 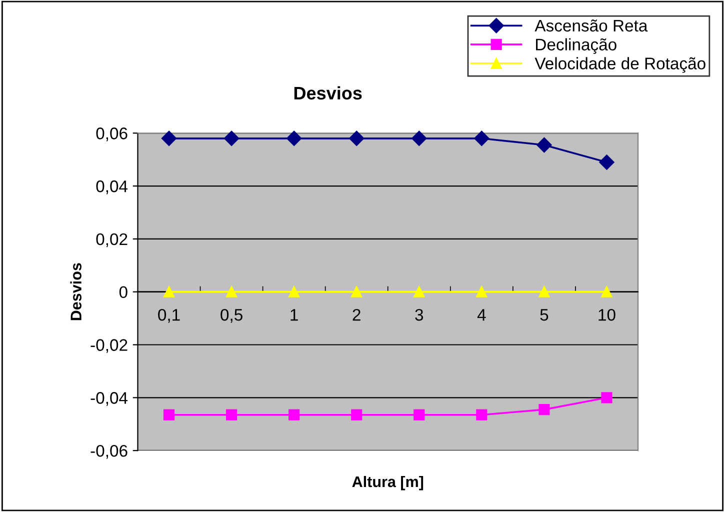 What do you see at coordinates (112, 187) in the screenshot?
I see `y-tick-label: 0,04` at bounding box center [112, 187].